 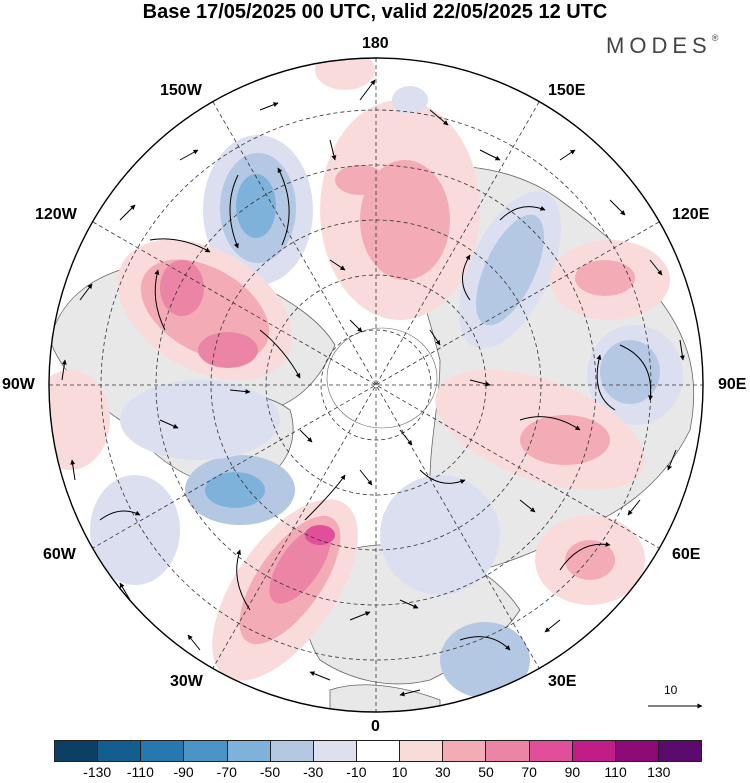 What do you see at coordinates (662, 45) in the screenshot?
I see `modes-logo: MODES®` at bounding box center [662, 45].